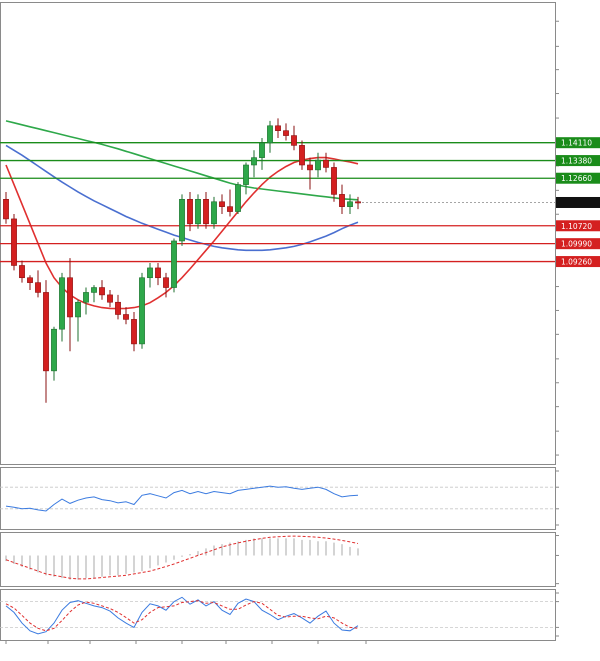 This screenshot has width=600, height=661. I want to click on level-price-label: 1.10720, so click(576, 226).